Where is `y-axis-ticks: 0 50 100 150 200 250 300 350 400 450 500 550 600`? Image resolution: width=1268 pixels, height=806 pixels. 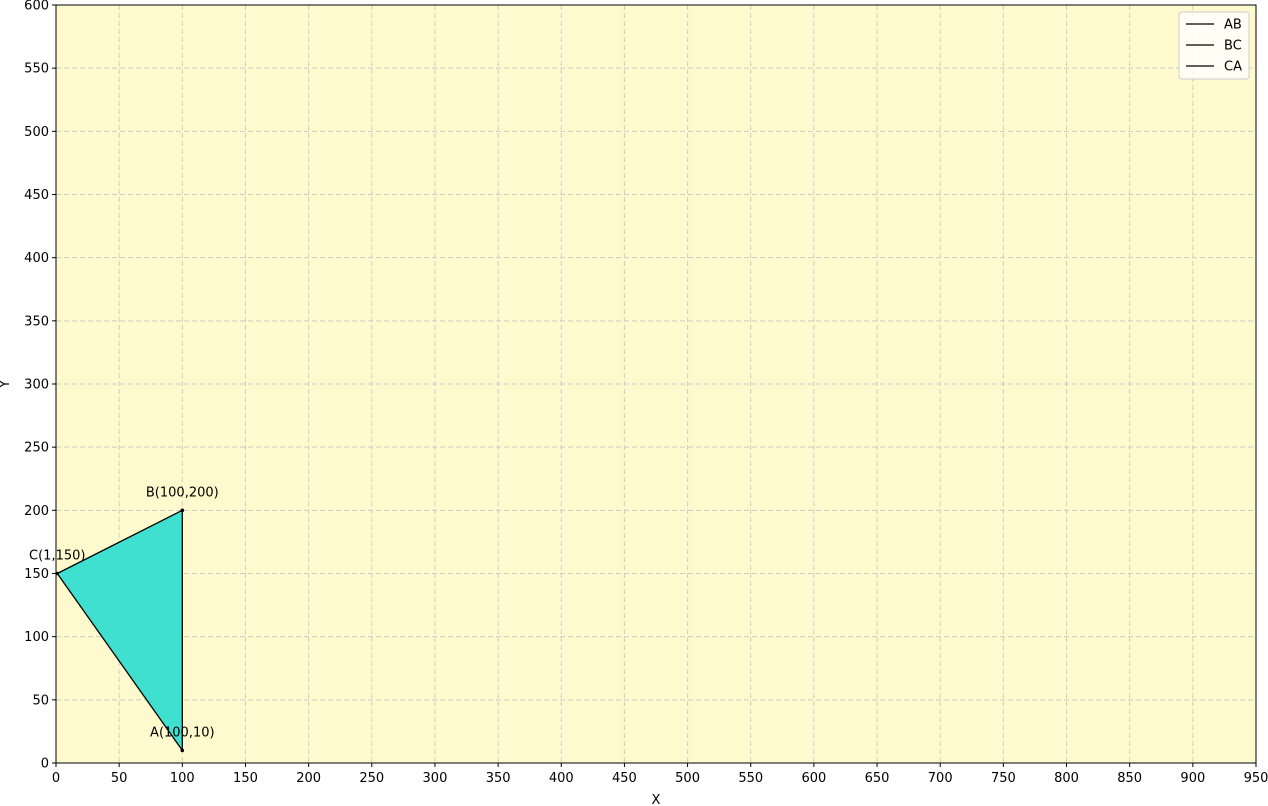
y-axis-ticks: 0 50 100 150 200 250 300 350 400 450 500 550 600 is located at coordinates (40, 386).